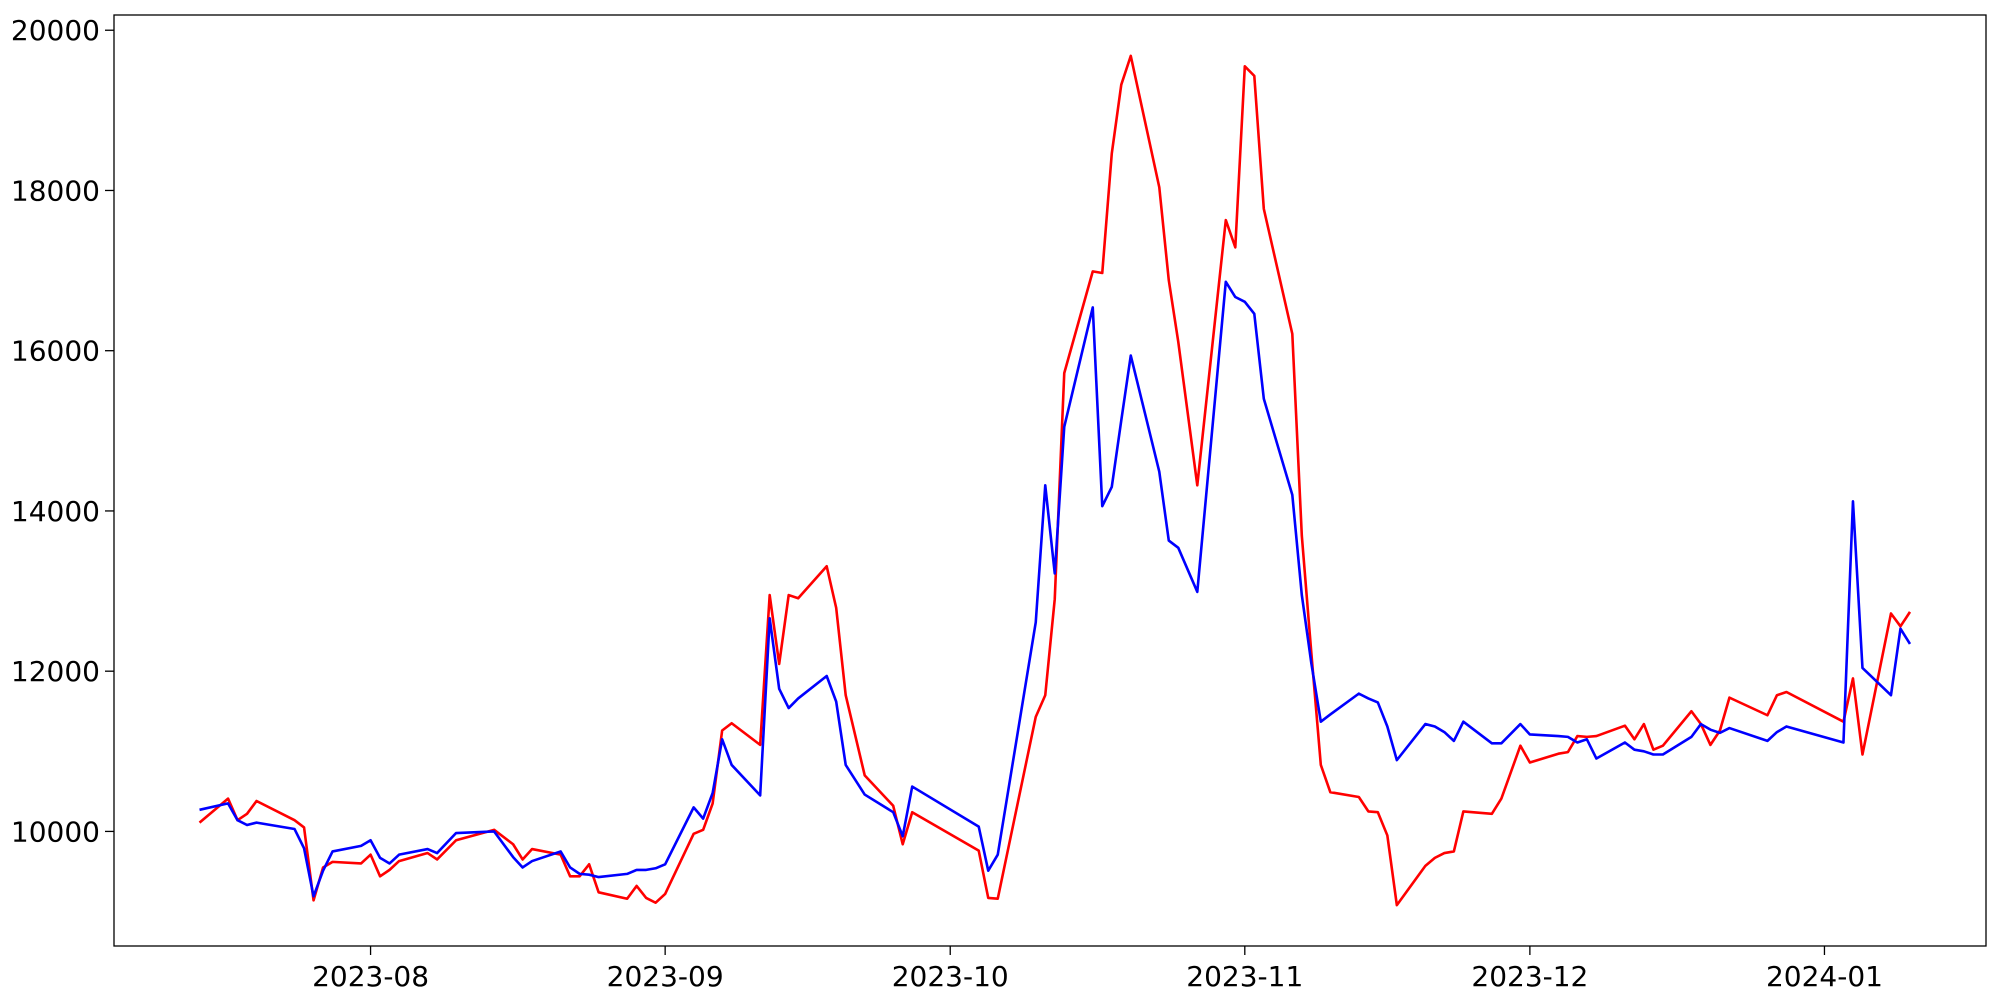 This screenshot has width=2000, height=1000. What do you see at coordinates (1529, 976) in the screenshot?
I see `x-tick-label: 2023-12` at bounding box center [1529, 976].